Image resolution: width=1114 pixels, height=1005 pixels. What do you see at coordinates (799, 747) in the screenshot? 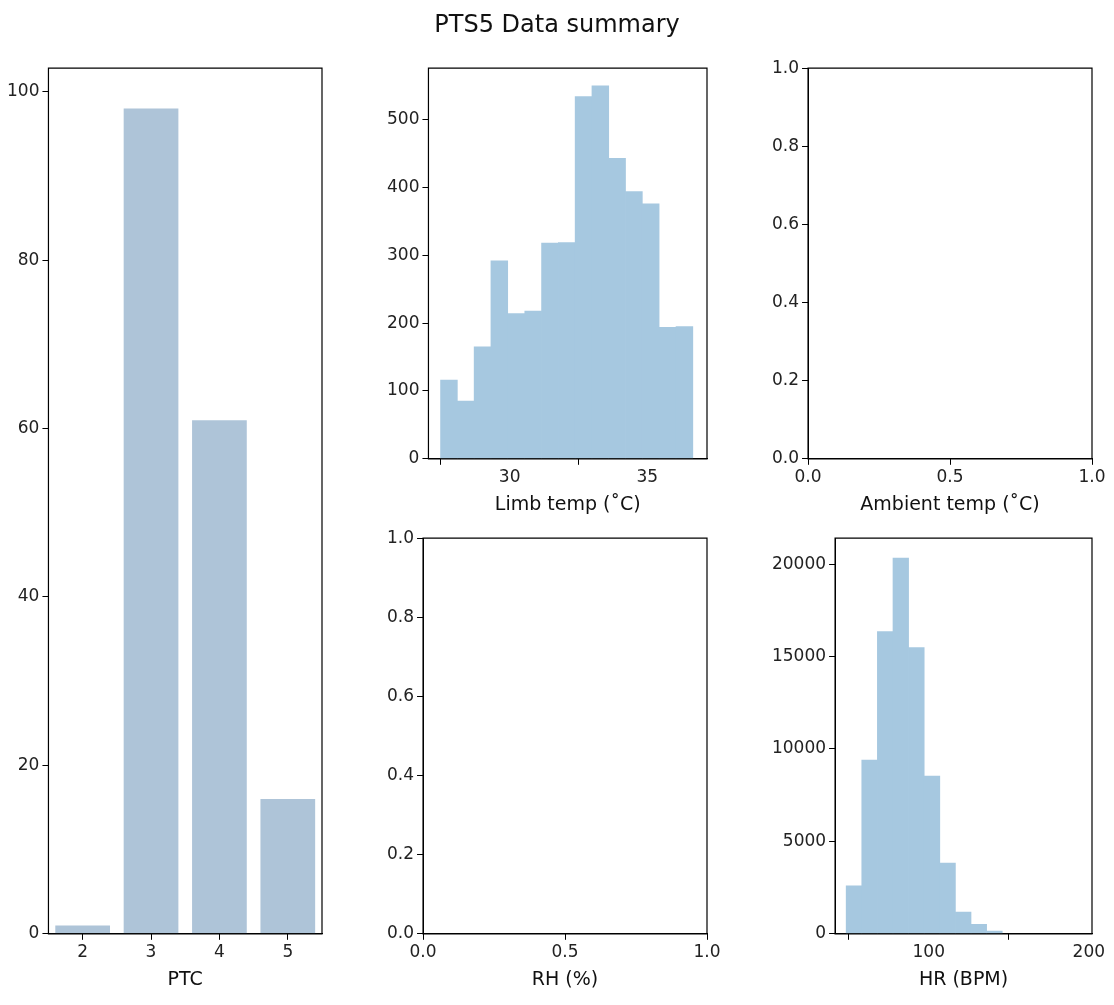
I see `y-tick-label: 10000` at bounding box center [799, 747].